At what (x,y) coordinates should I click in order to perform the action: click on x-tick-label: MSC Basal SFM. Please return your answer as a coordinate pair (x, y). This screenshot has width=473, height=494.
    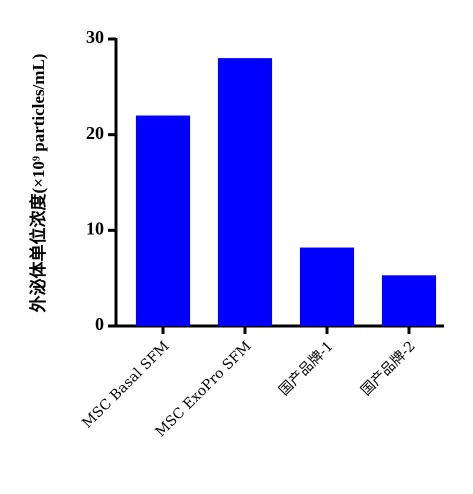
    Looking at the image, I should click on (125, 384).